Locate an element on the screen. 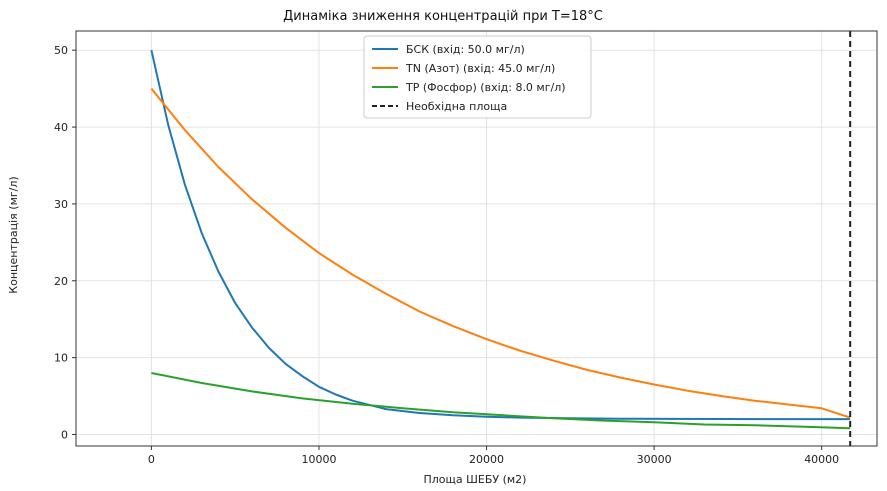 The height and width of the screenshot is (491, 887). y-axis-ticks: 0 10 20 30 40 50 is located at coordinates (65, 242).